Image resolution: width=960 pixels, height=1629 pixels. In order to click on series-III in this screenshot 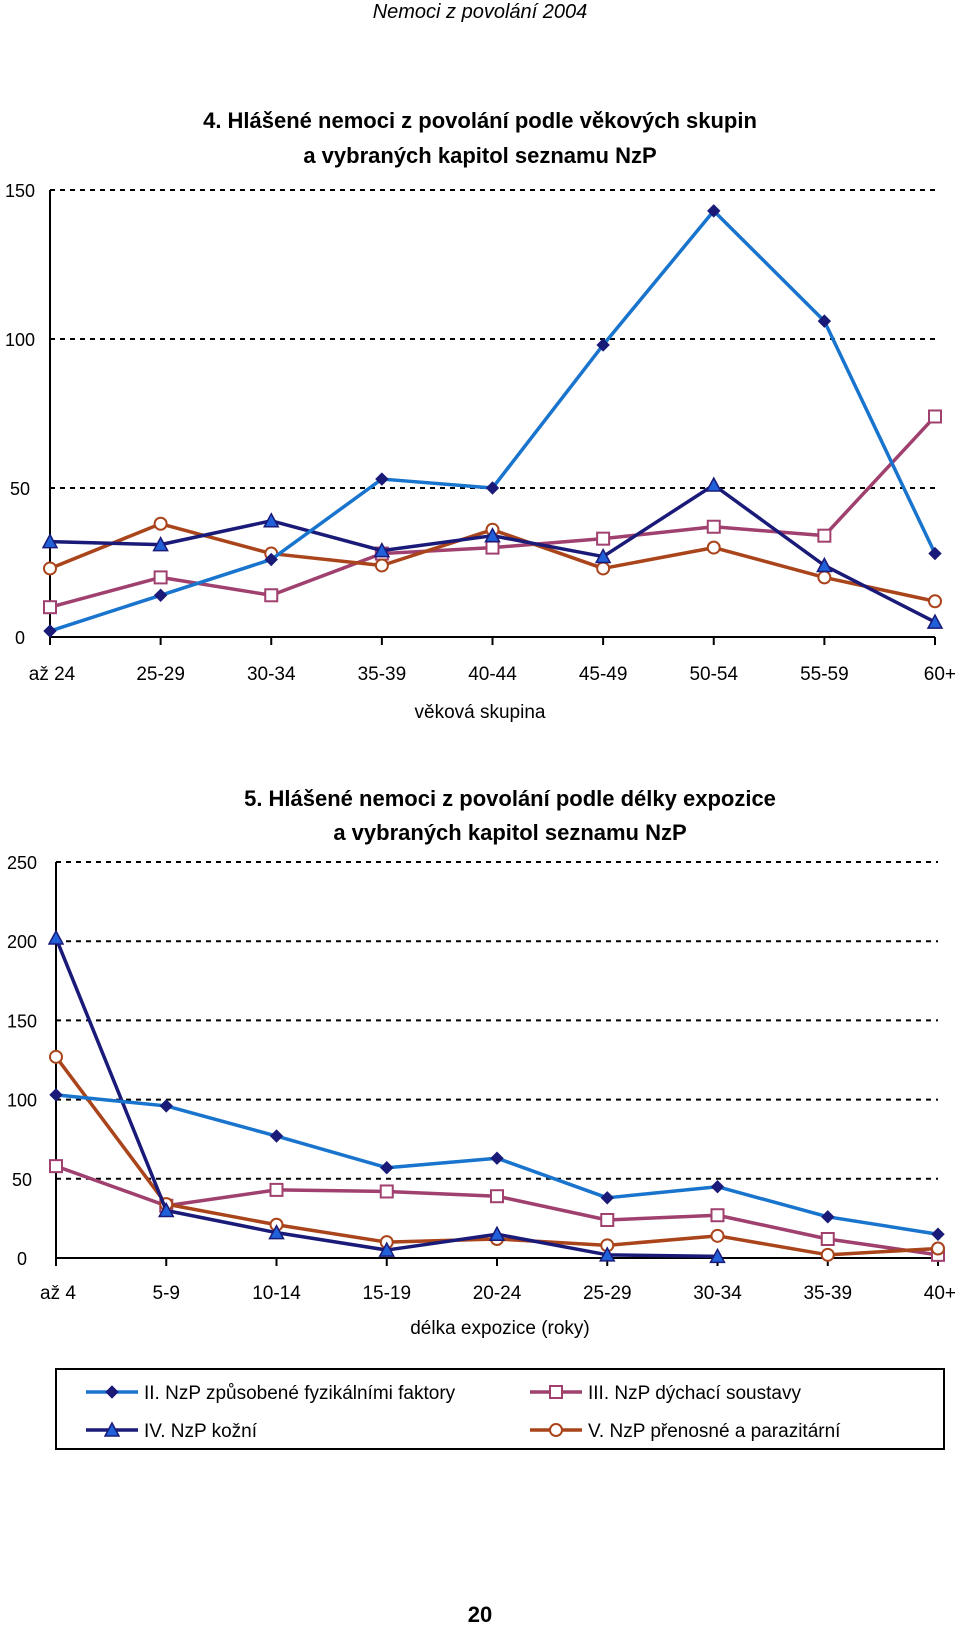, I will do `click(497, 1210)`.